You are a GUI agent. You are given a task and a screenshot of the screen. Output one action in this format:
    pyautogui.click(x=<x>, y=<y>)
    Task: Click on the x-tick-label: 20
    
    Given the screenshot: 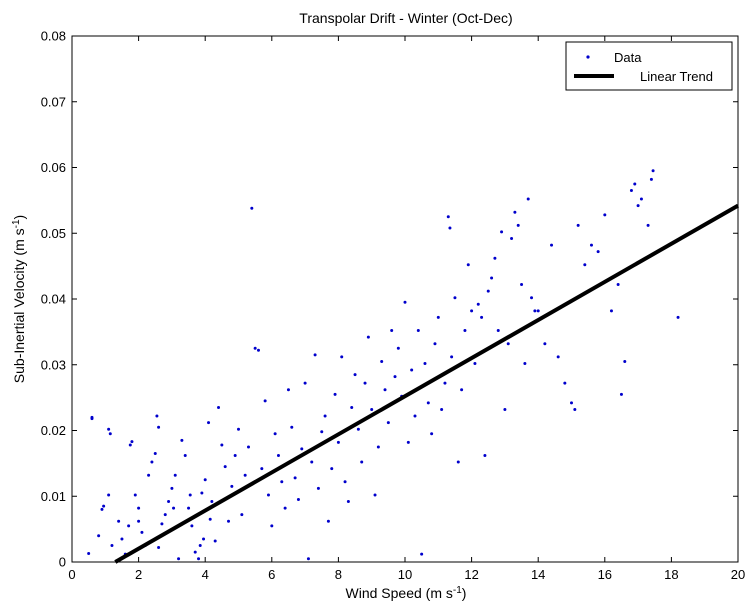 What is the action you would take?
    pyautogui.click(x=738, y=574)
    